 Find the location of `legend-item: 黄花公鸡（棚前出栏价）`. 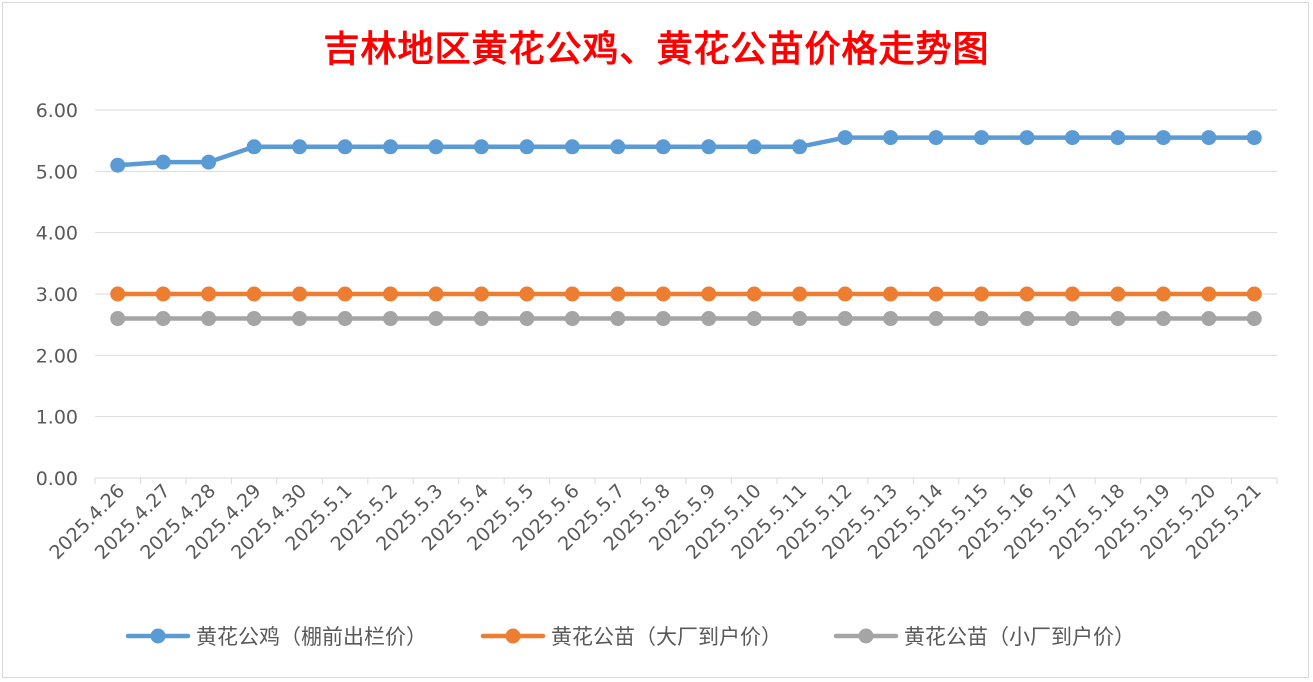

legend-item: 黄花公鸡（棚前出栏价） is located at coordinates (276, 637).